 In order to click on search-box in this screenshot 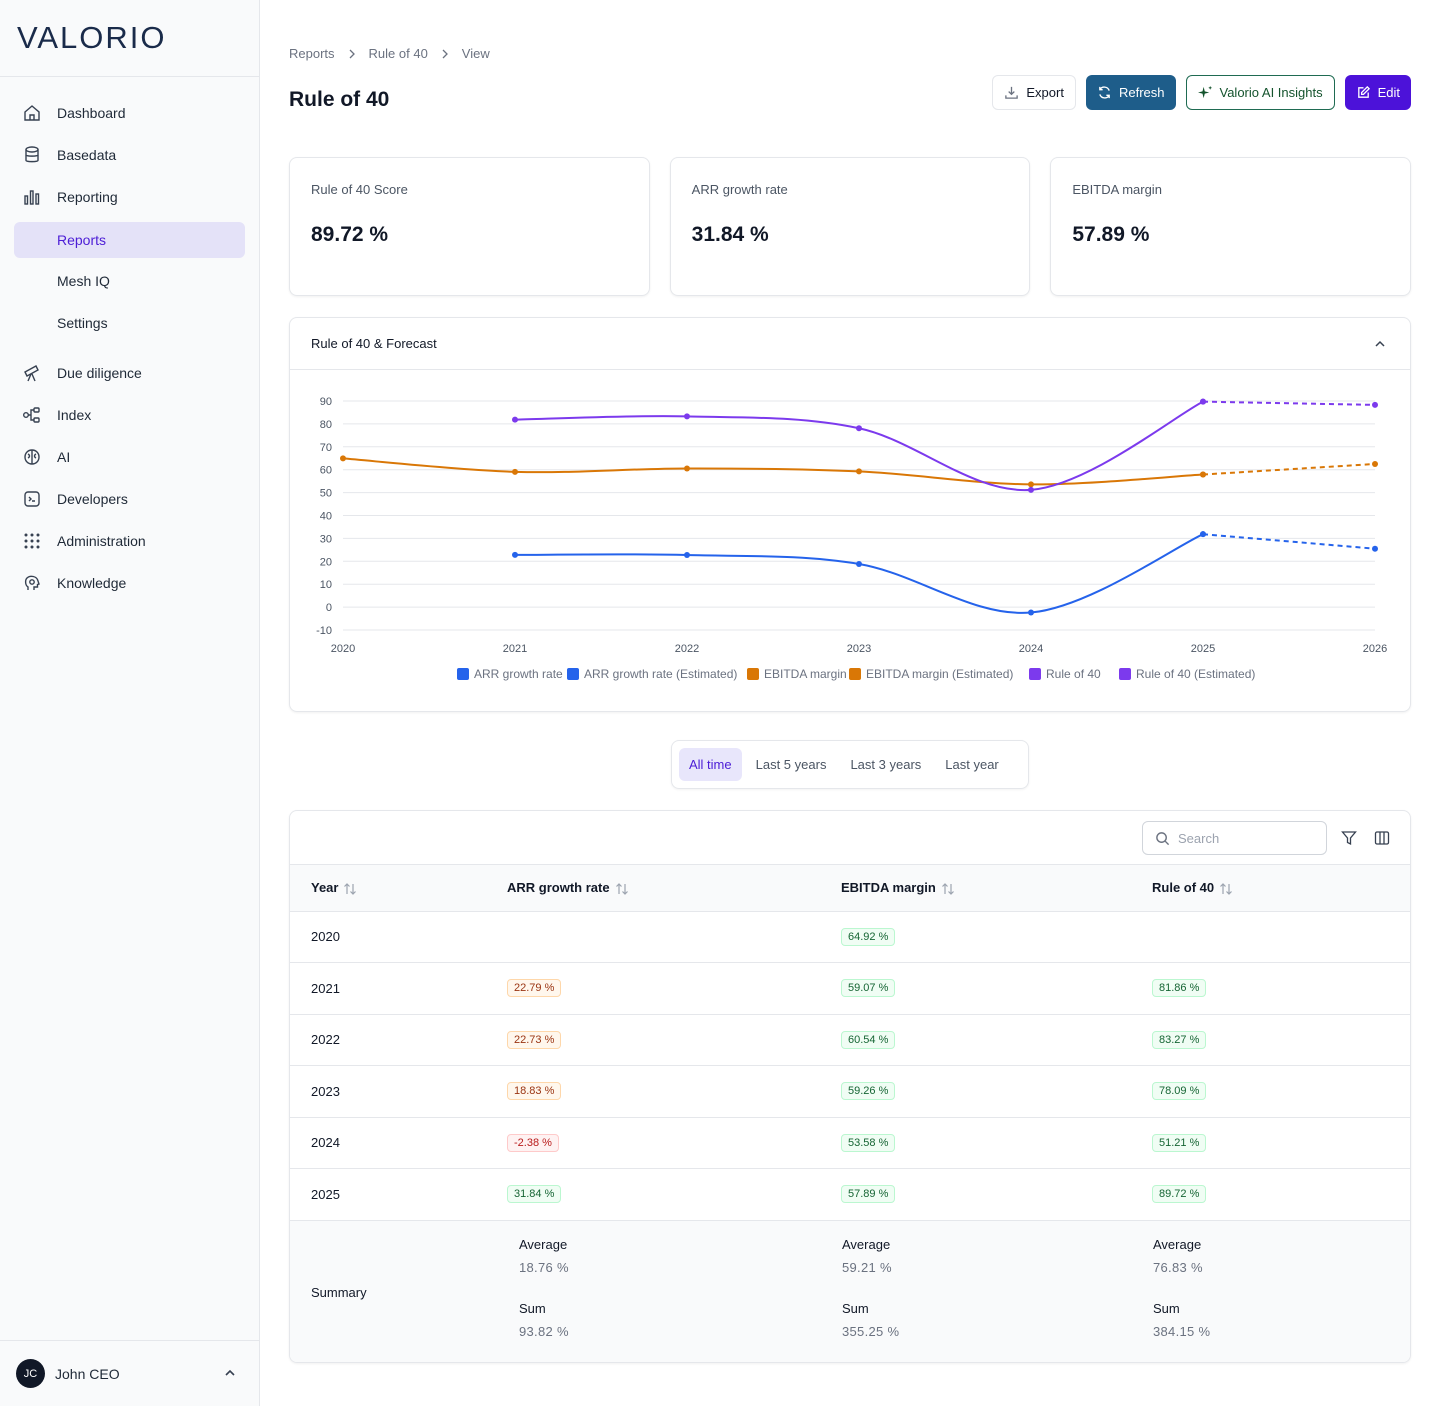, I will do `click(1234, 838)`.